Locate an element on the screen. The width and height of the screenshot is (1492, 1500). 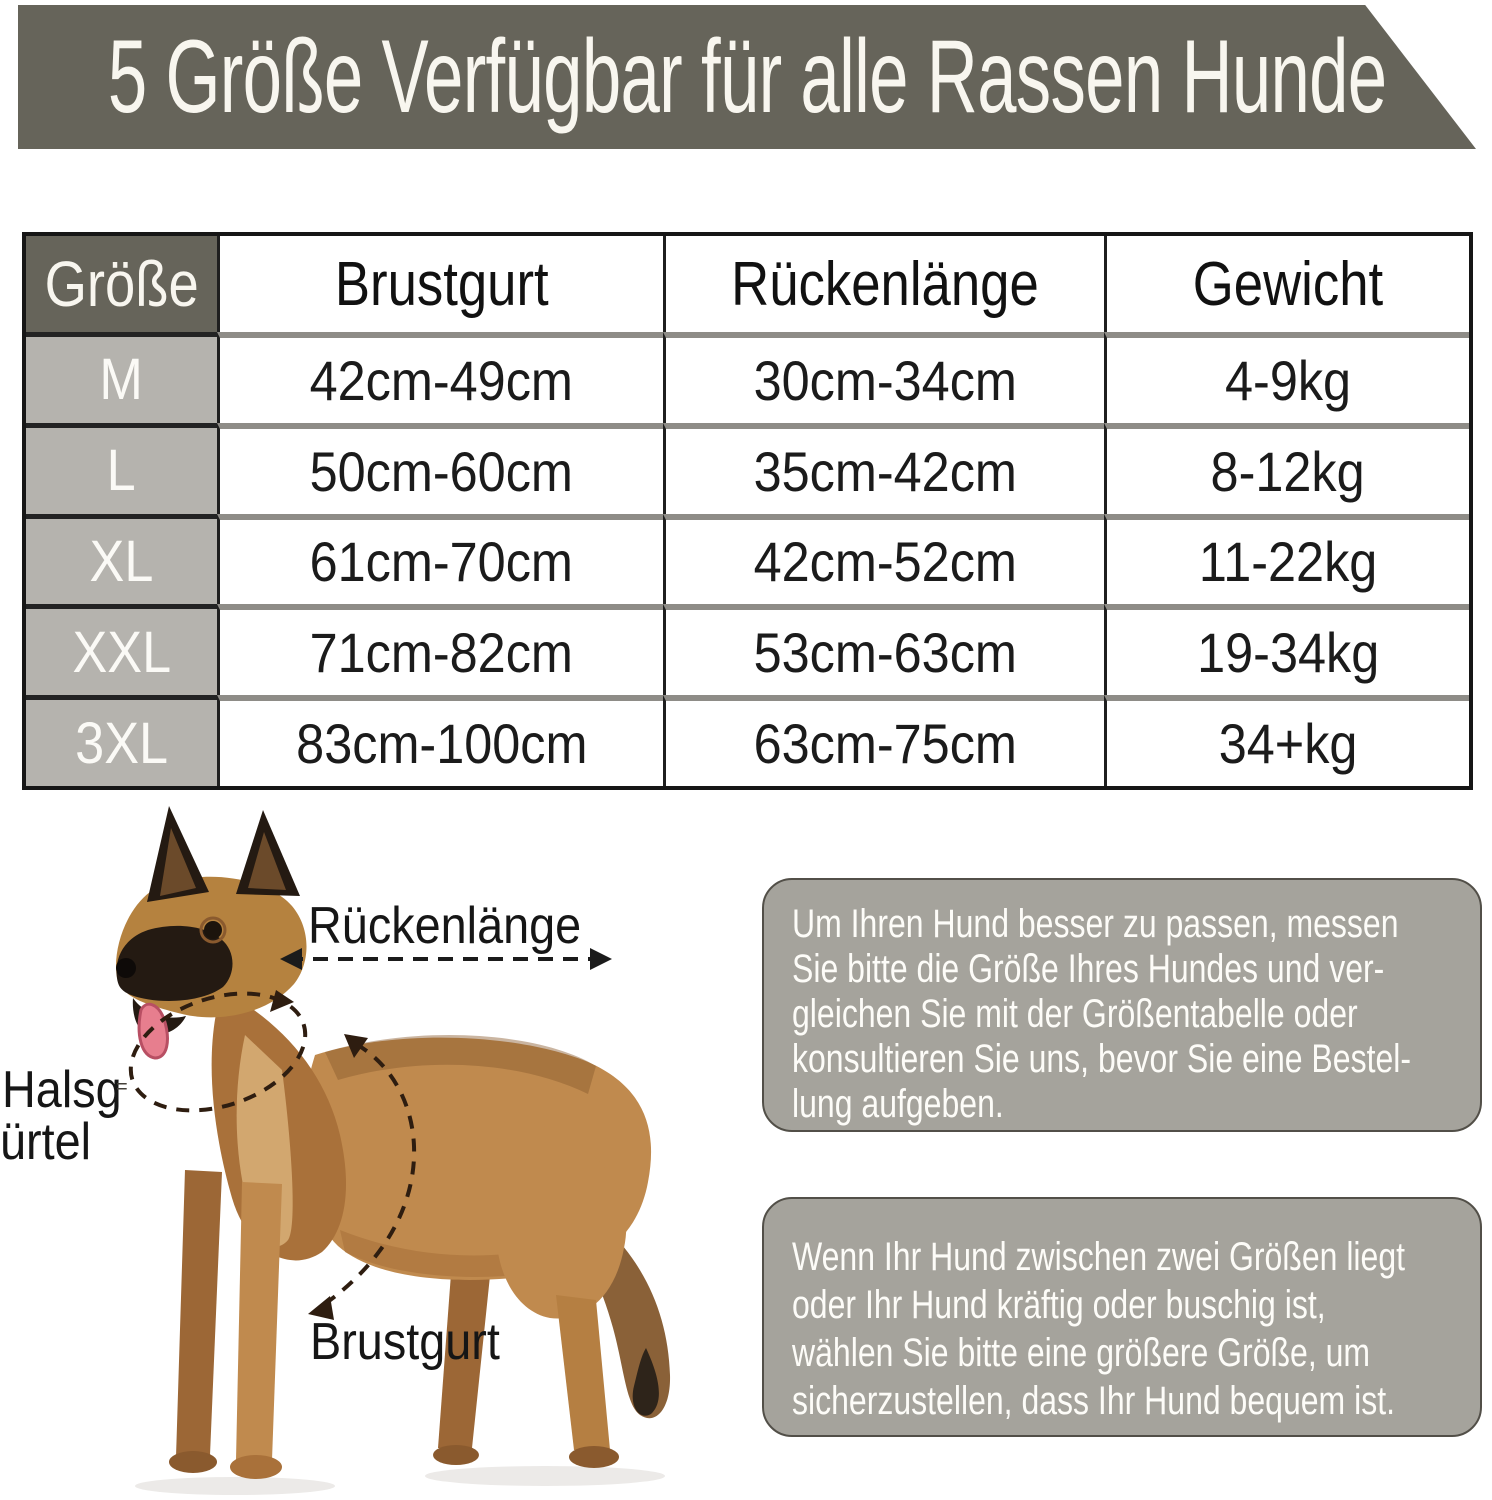
table-cell: 42cm-49cm is located at coordinates (440, 377).